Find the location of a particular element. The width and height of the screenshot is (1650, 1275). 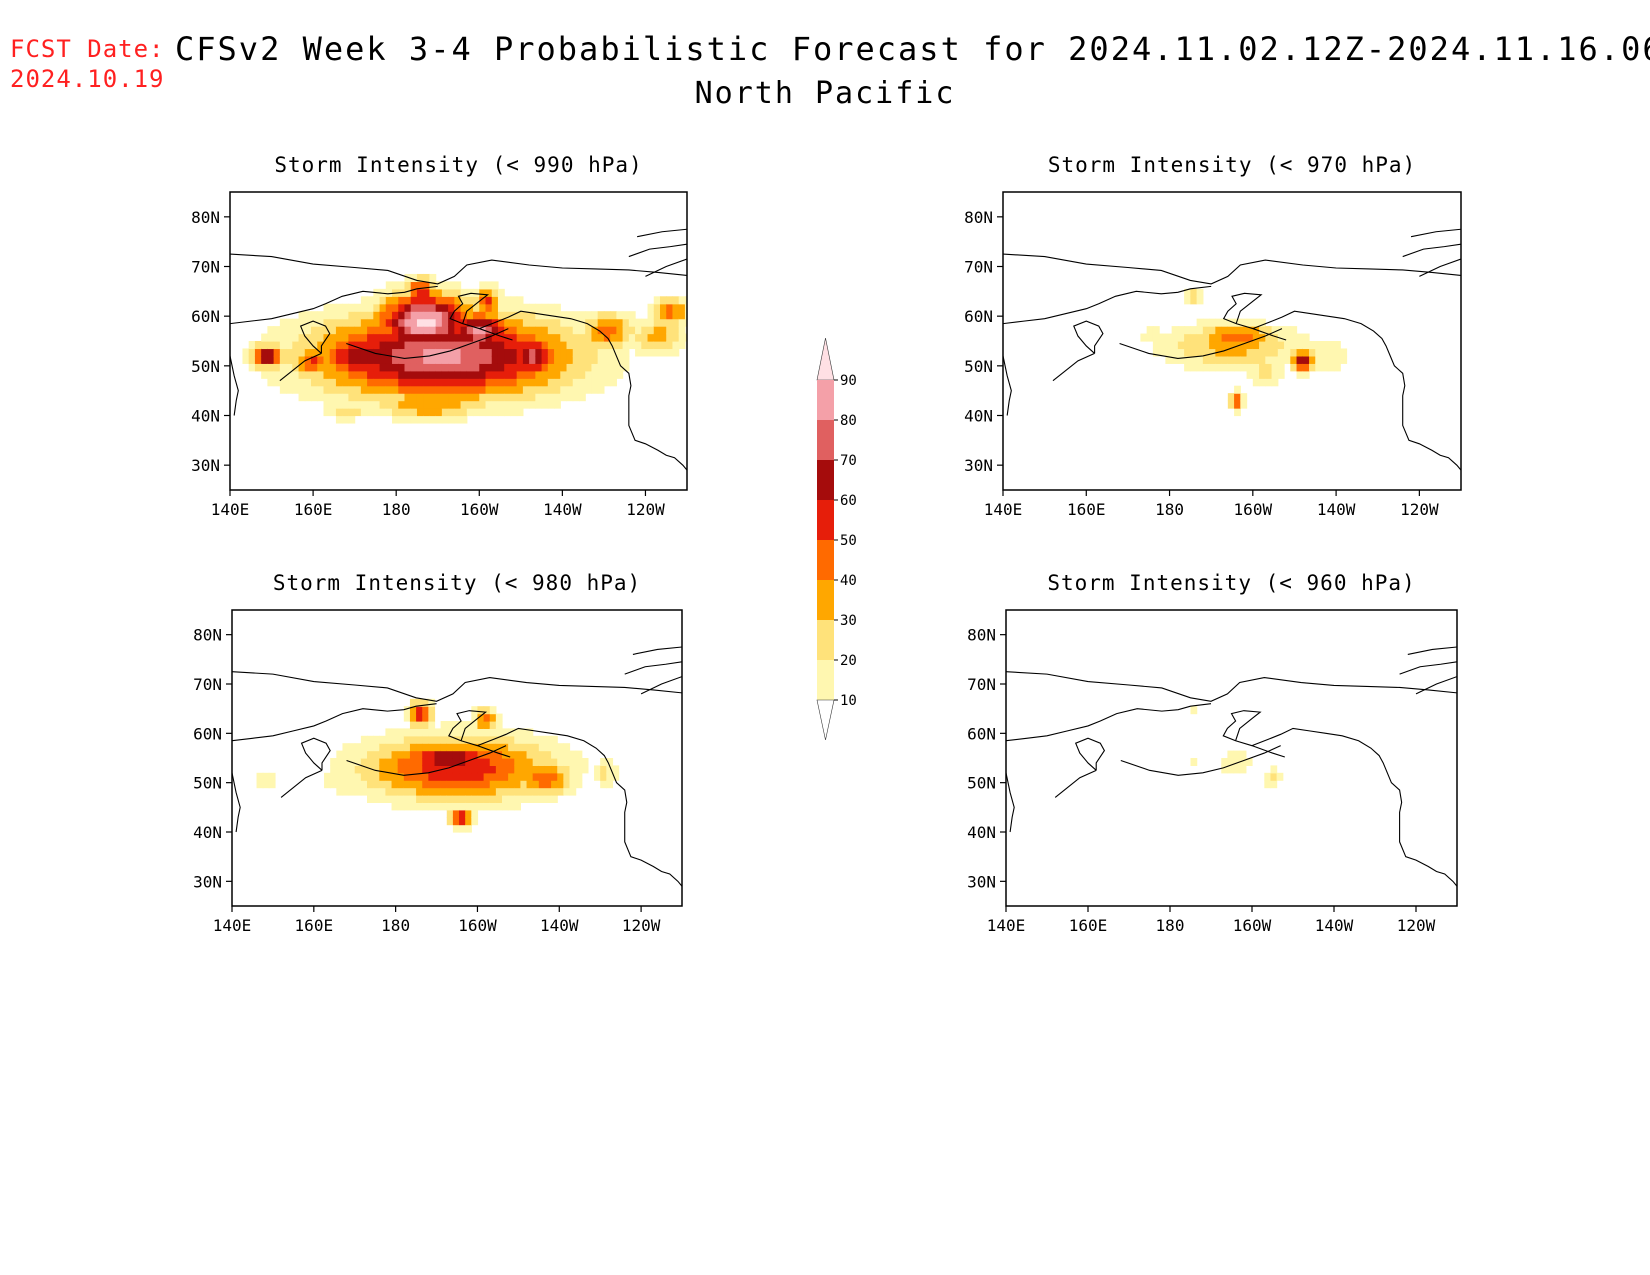

panel-title: Storm Intensity (< 960 hPa) is located at coordinates (1231, 583).